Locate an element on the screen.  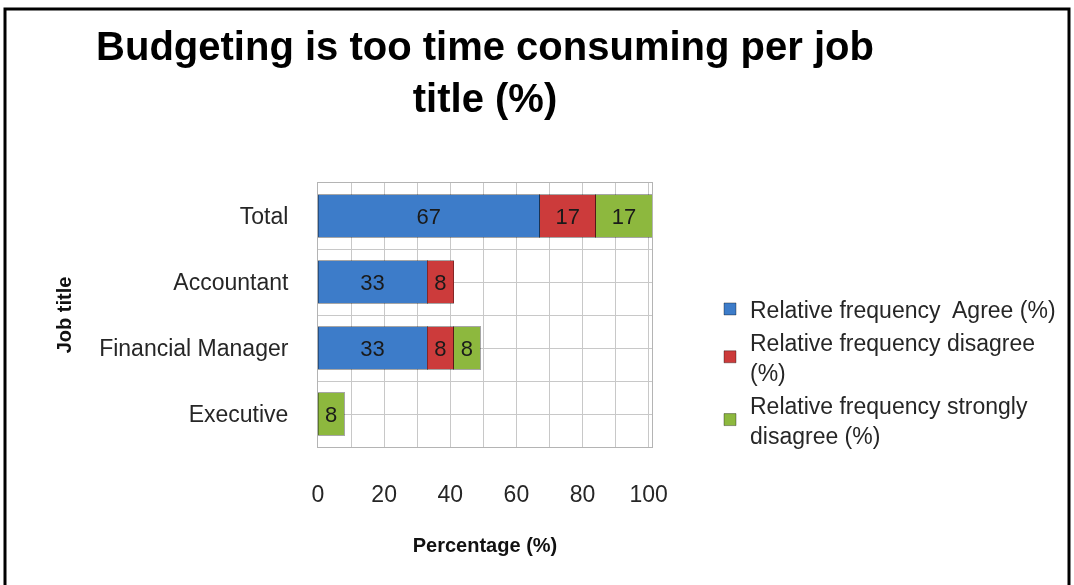
legend-label: Relative frequency disagree (%) is located at coordinates (893, 357).